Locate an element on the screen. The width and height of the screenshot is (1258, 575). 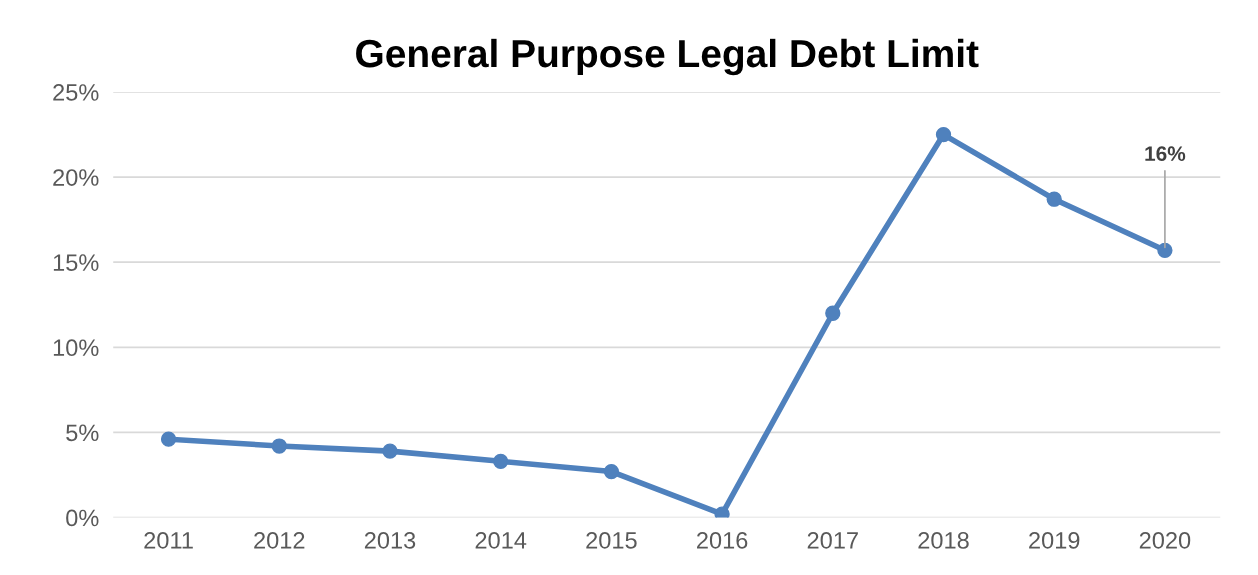
x-tick-label: 2015 is located at coordinates (611, 540).